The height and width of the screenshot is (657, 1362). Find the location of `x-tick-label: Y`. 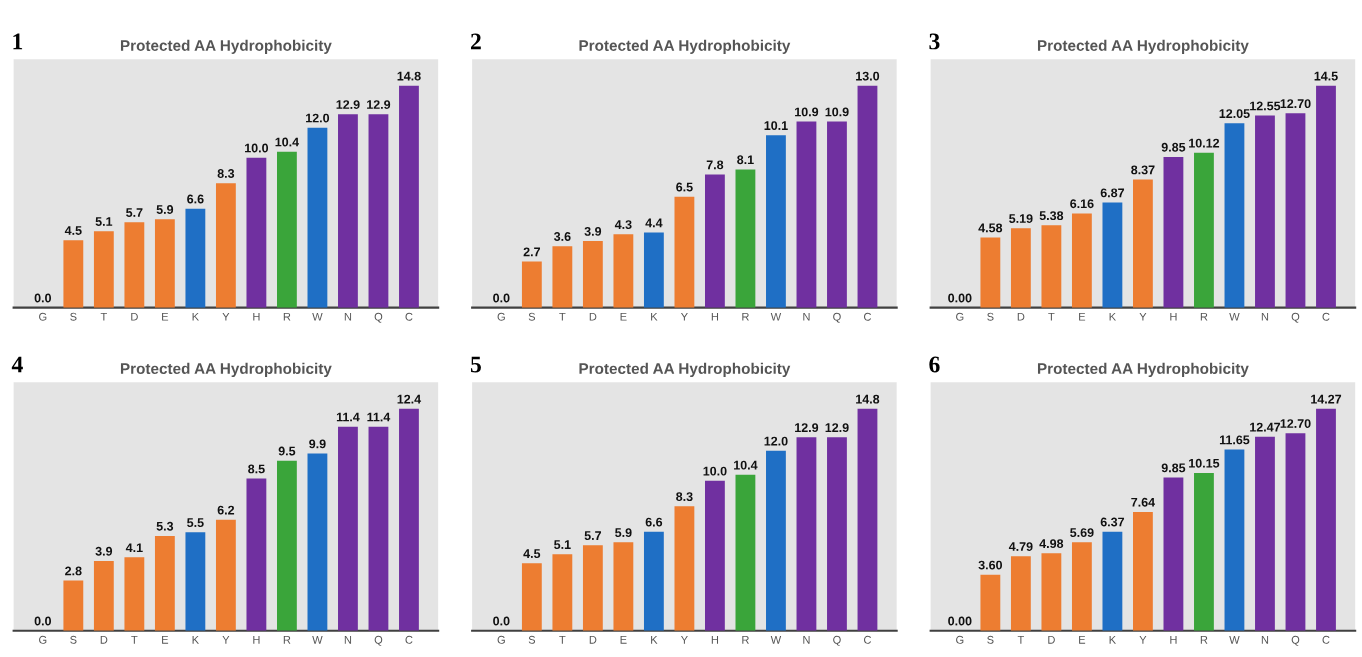

x-tick-label: Y is located at coordinates (226, 316).